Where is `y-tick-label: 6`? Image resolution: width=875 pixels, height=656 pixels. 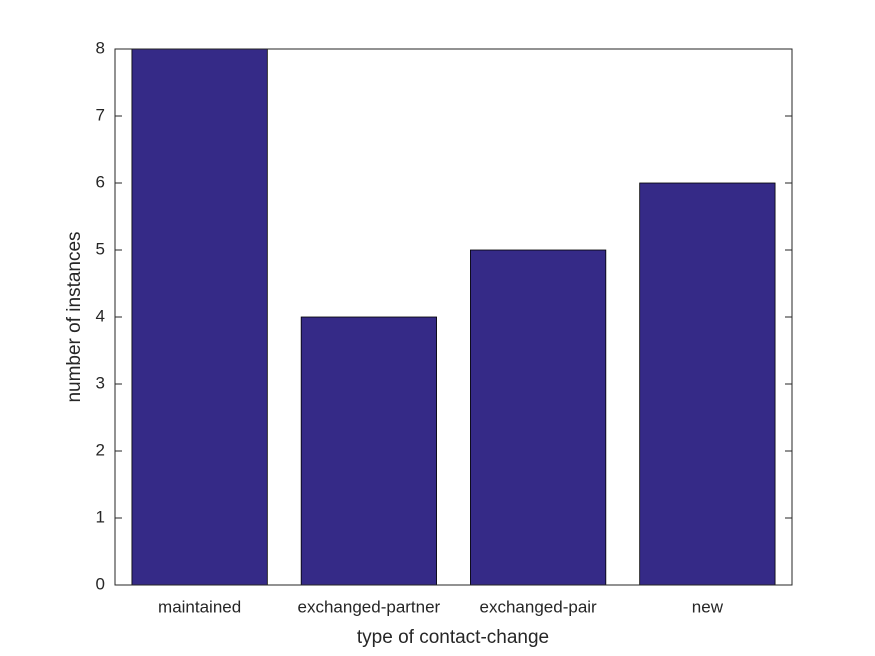
y-tick-label: 6 is located at coordinates (100, 181).